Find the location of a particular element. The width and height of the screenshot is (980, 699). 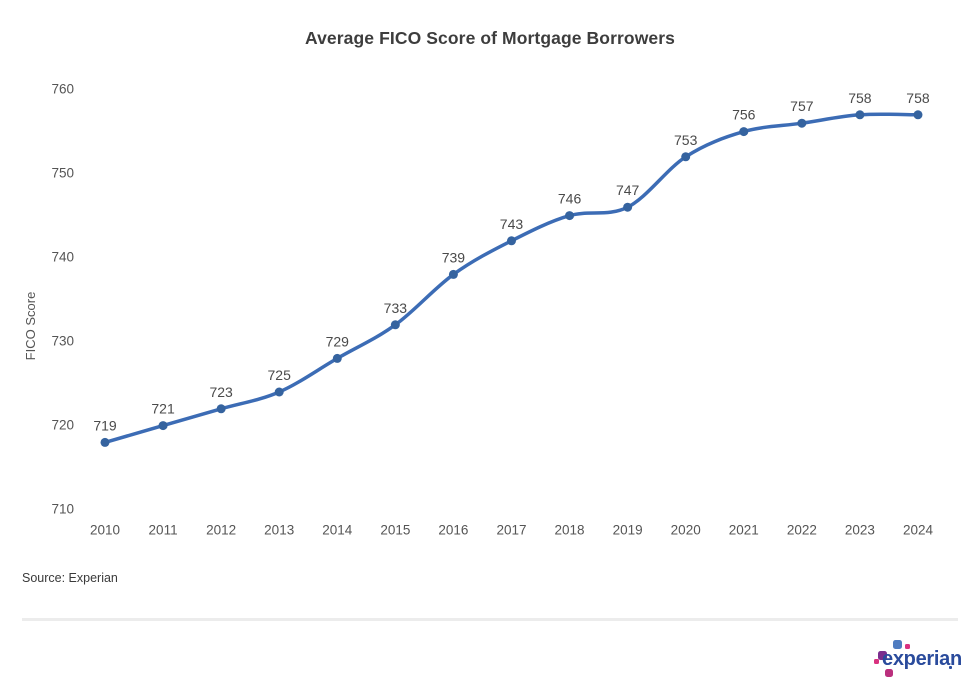

data-point-2018 is located at coordinates (570, 216).